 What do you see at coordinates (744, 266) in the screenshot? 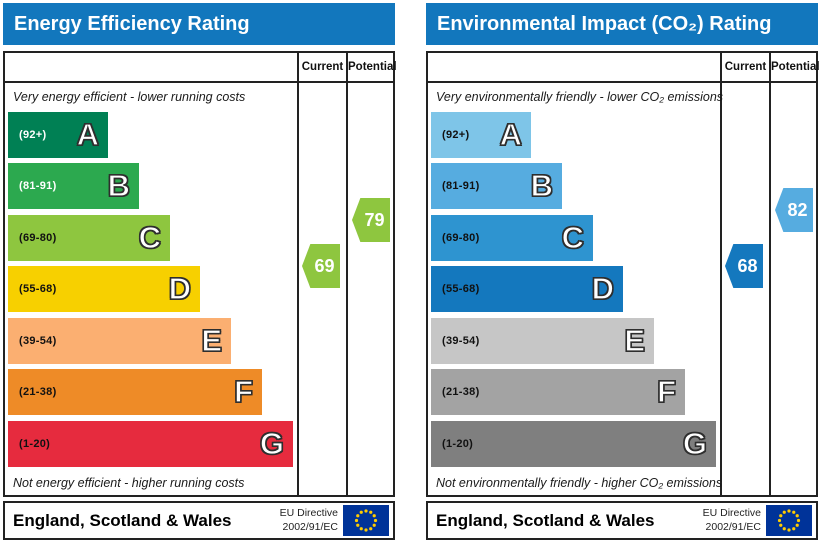
I see `current-rating-pointer: 68` at bounding box center [744, 266].